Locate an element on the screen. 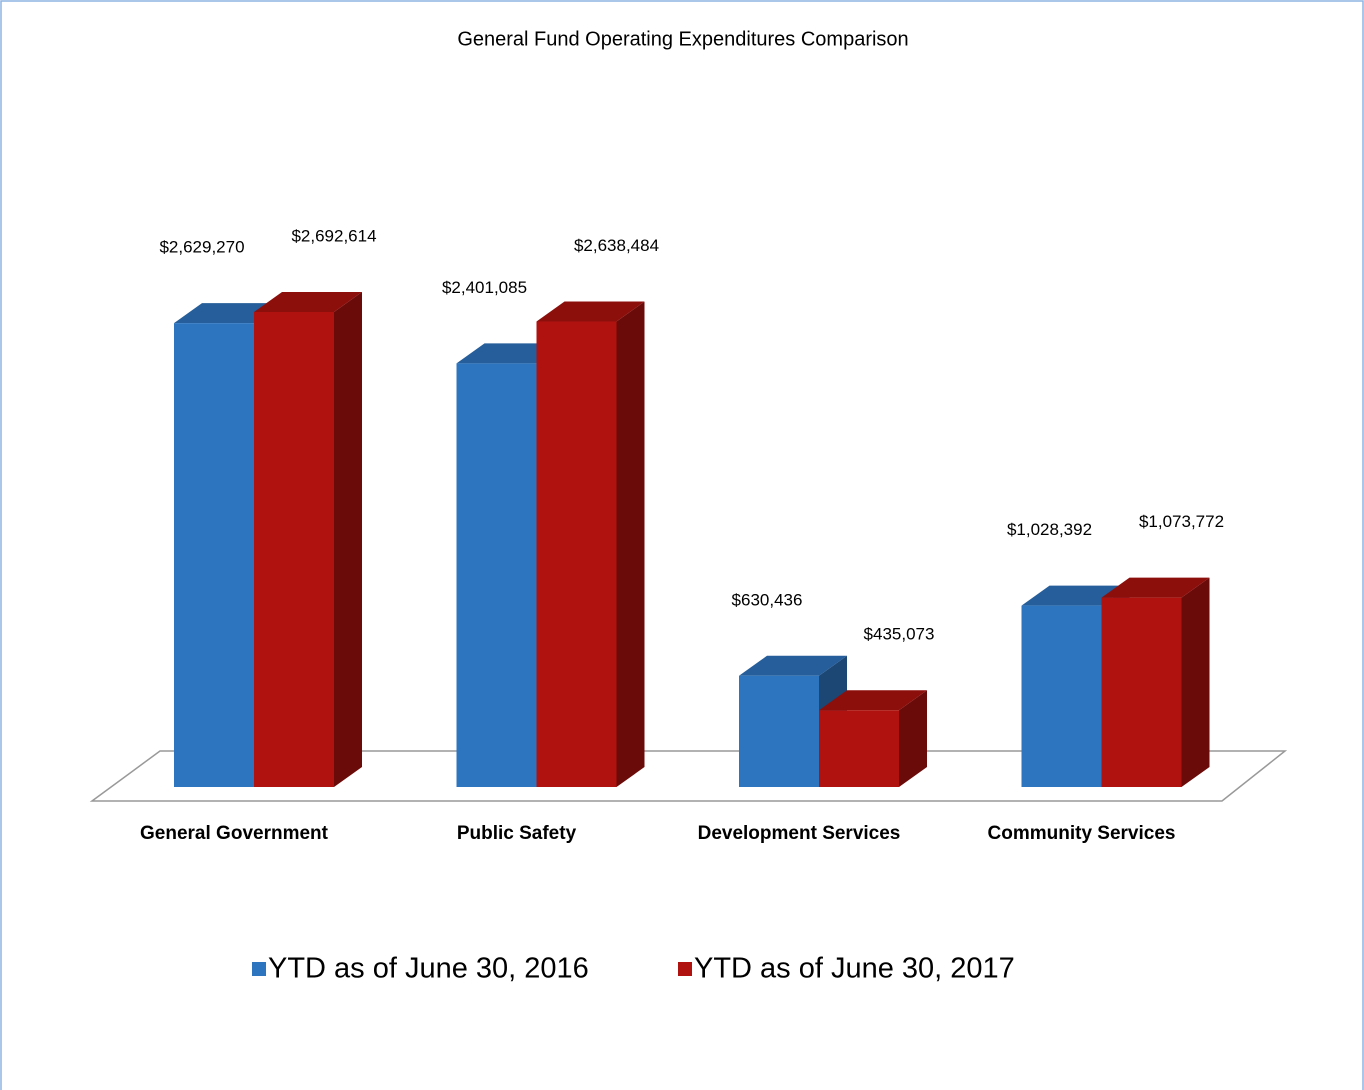 The height and width of the screenshot is (1090, 1364). legend-label: YTD as of June 30, 2017 is located at coordinates (854, 969).